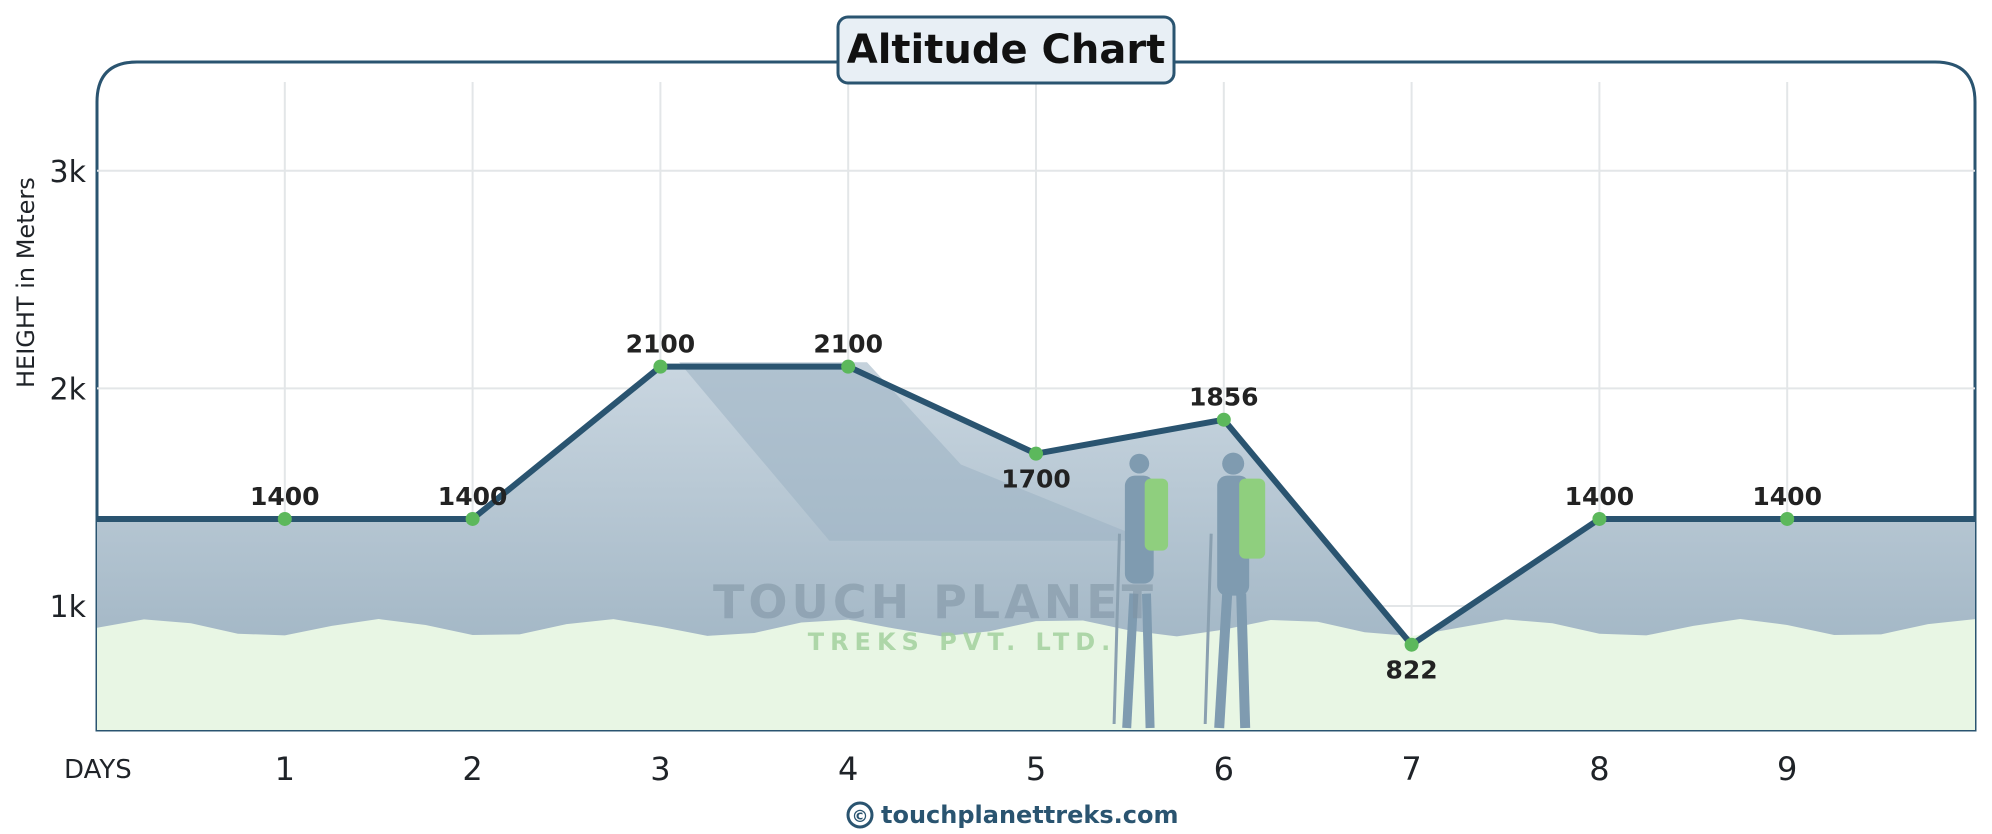 This screenshot has height=834, width=1992. What do you see at coordinates (68, 389) in the screenshot?
I see `y-tick-label: 2k` at bounding box center [68, 389].